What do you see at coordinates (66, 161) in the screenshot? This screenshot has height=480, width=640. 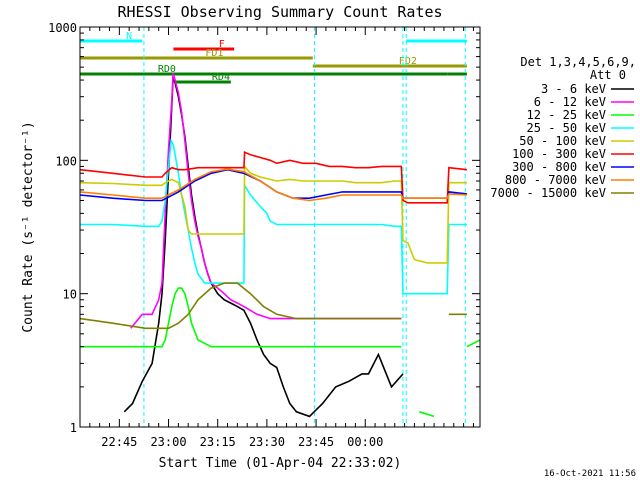 I see `y-tick-label: 100` at bounding box center [66, 161].